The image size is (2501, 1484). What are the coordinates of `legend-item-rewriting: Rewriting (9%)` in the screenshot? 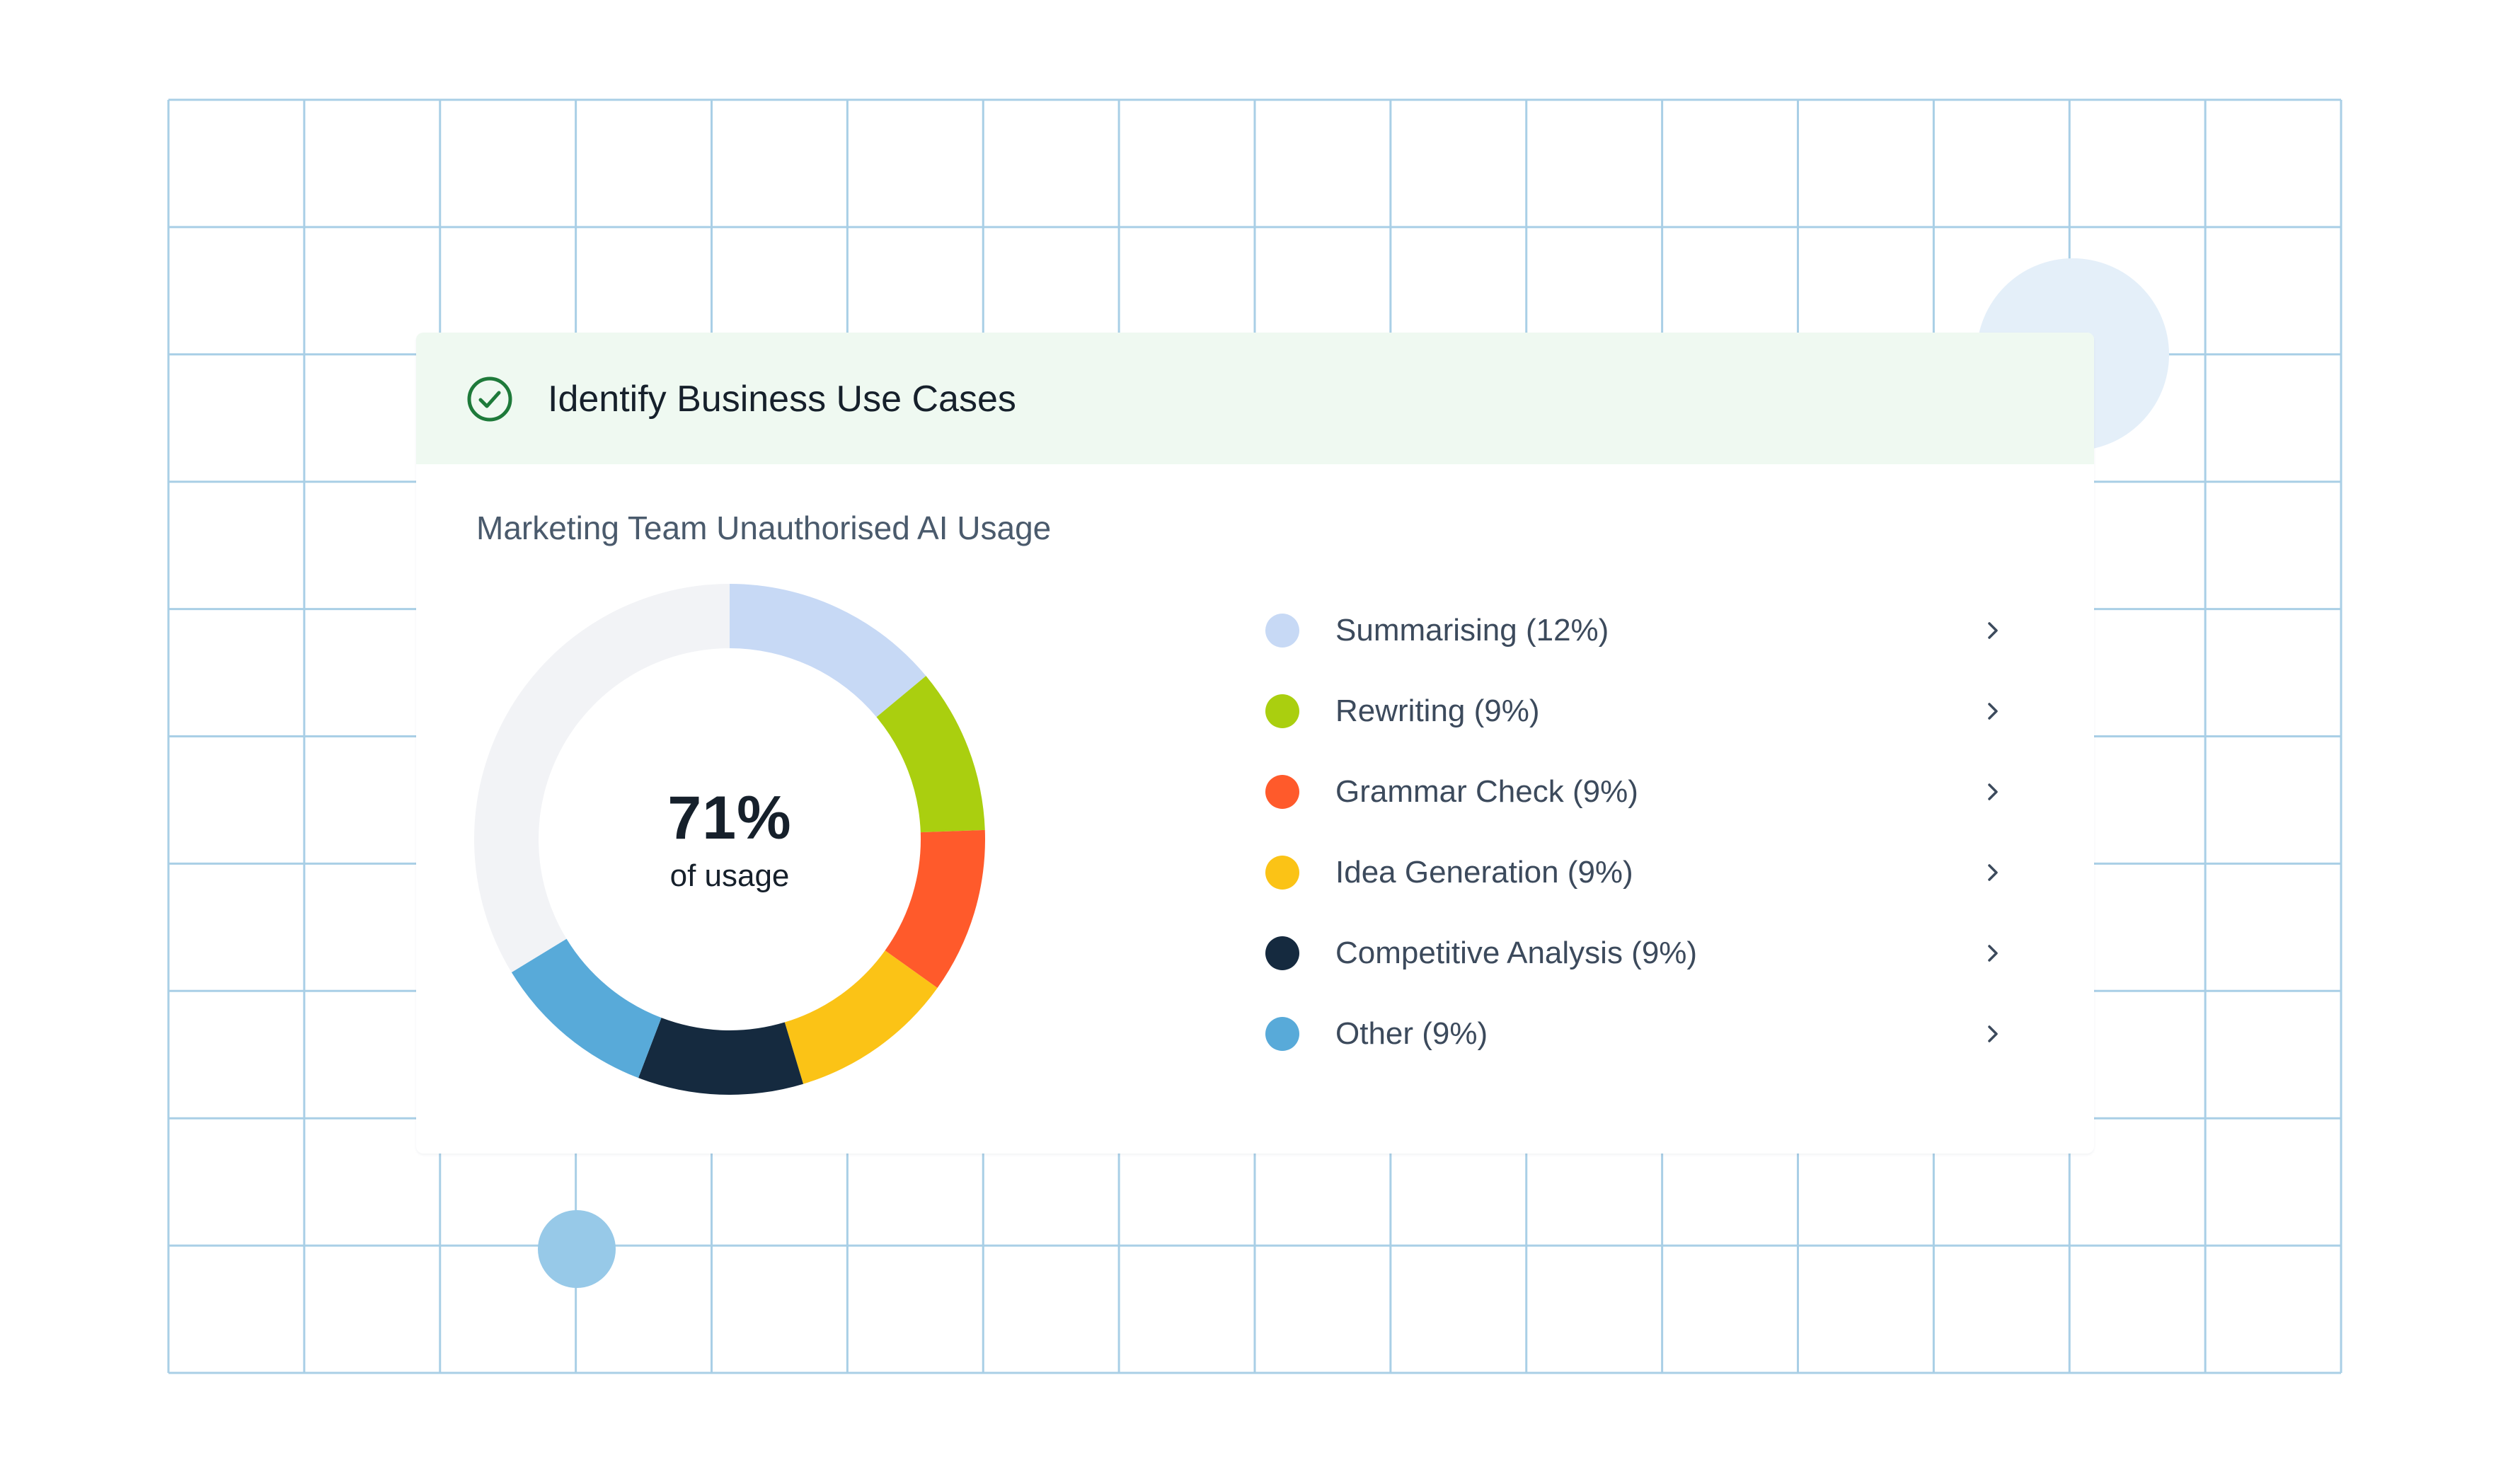 It's located at (1640, 715).